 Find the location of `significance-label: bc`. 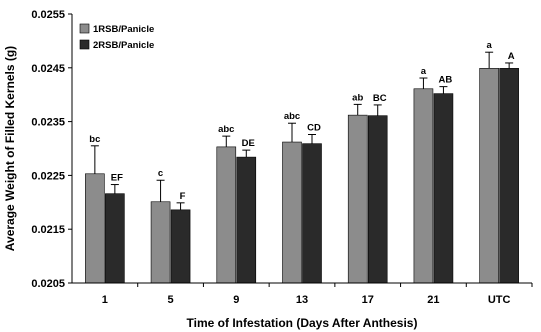

significance-label: bc is located at coordinates (94, 139).